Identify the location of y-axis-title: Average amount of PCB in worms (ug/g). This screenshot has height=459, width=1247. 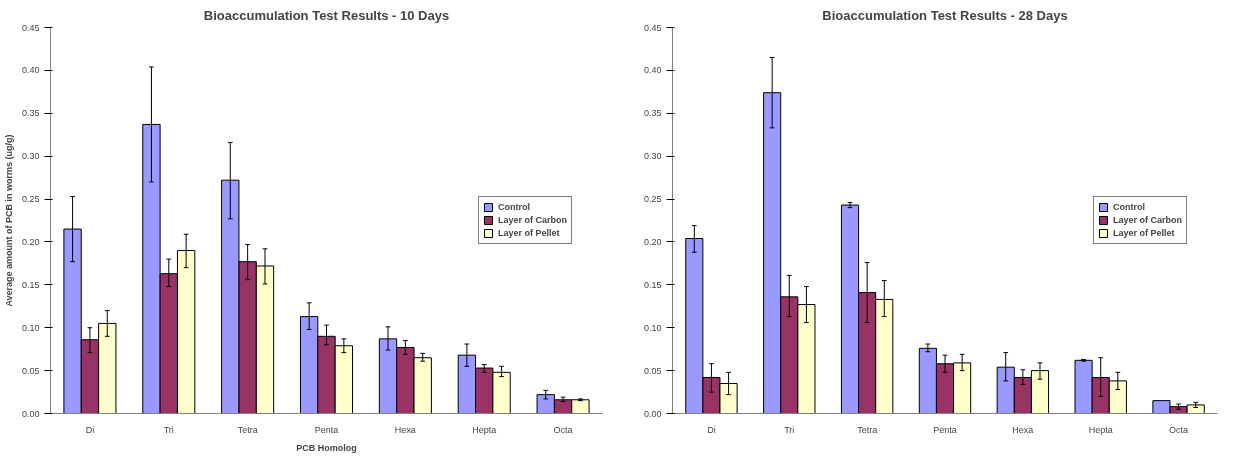
(8, 220).